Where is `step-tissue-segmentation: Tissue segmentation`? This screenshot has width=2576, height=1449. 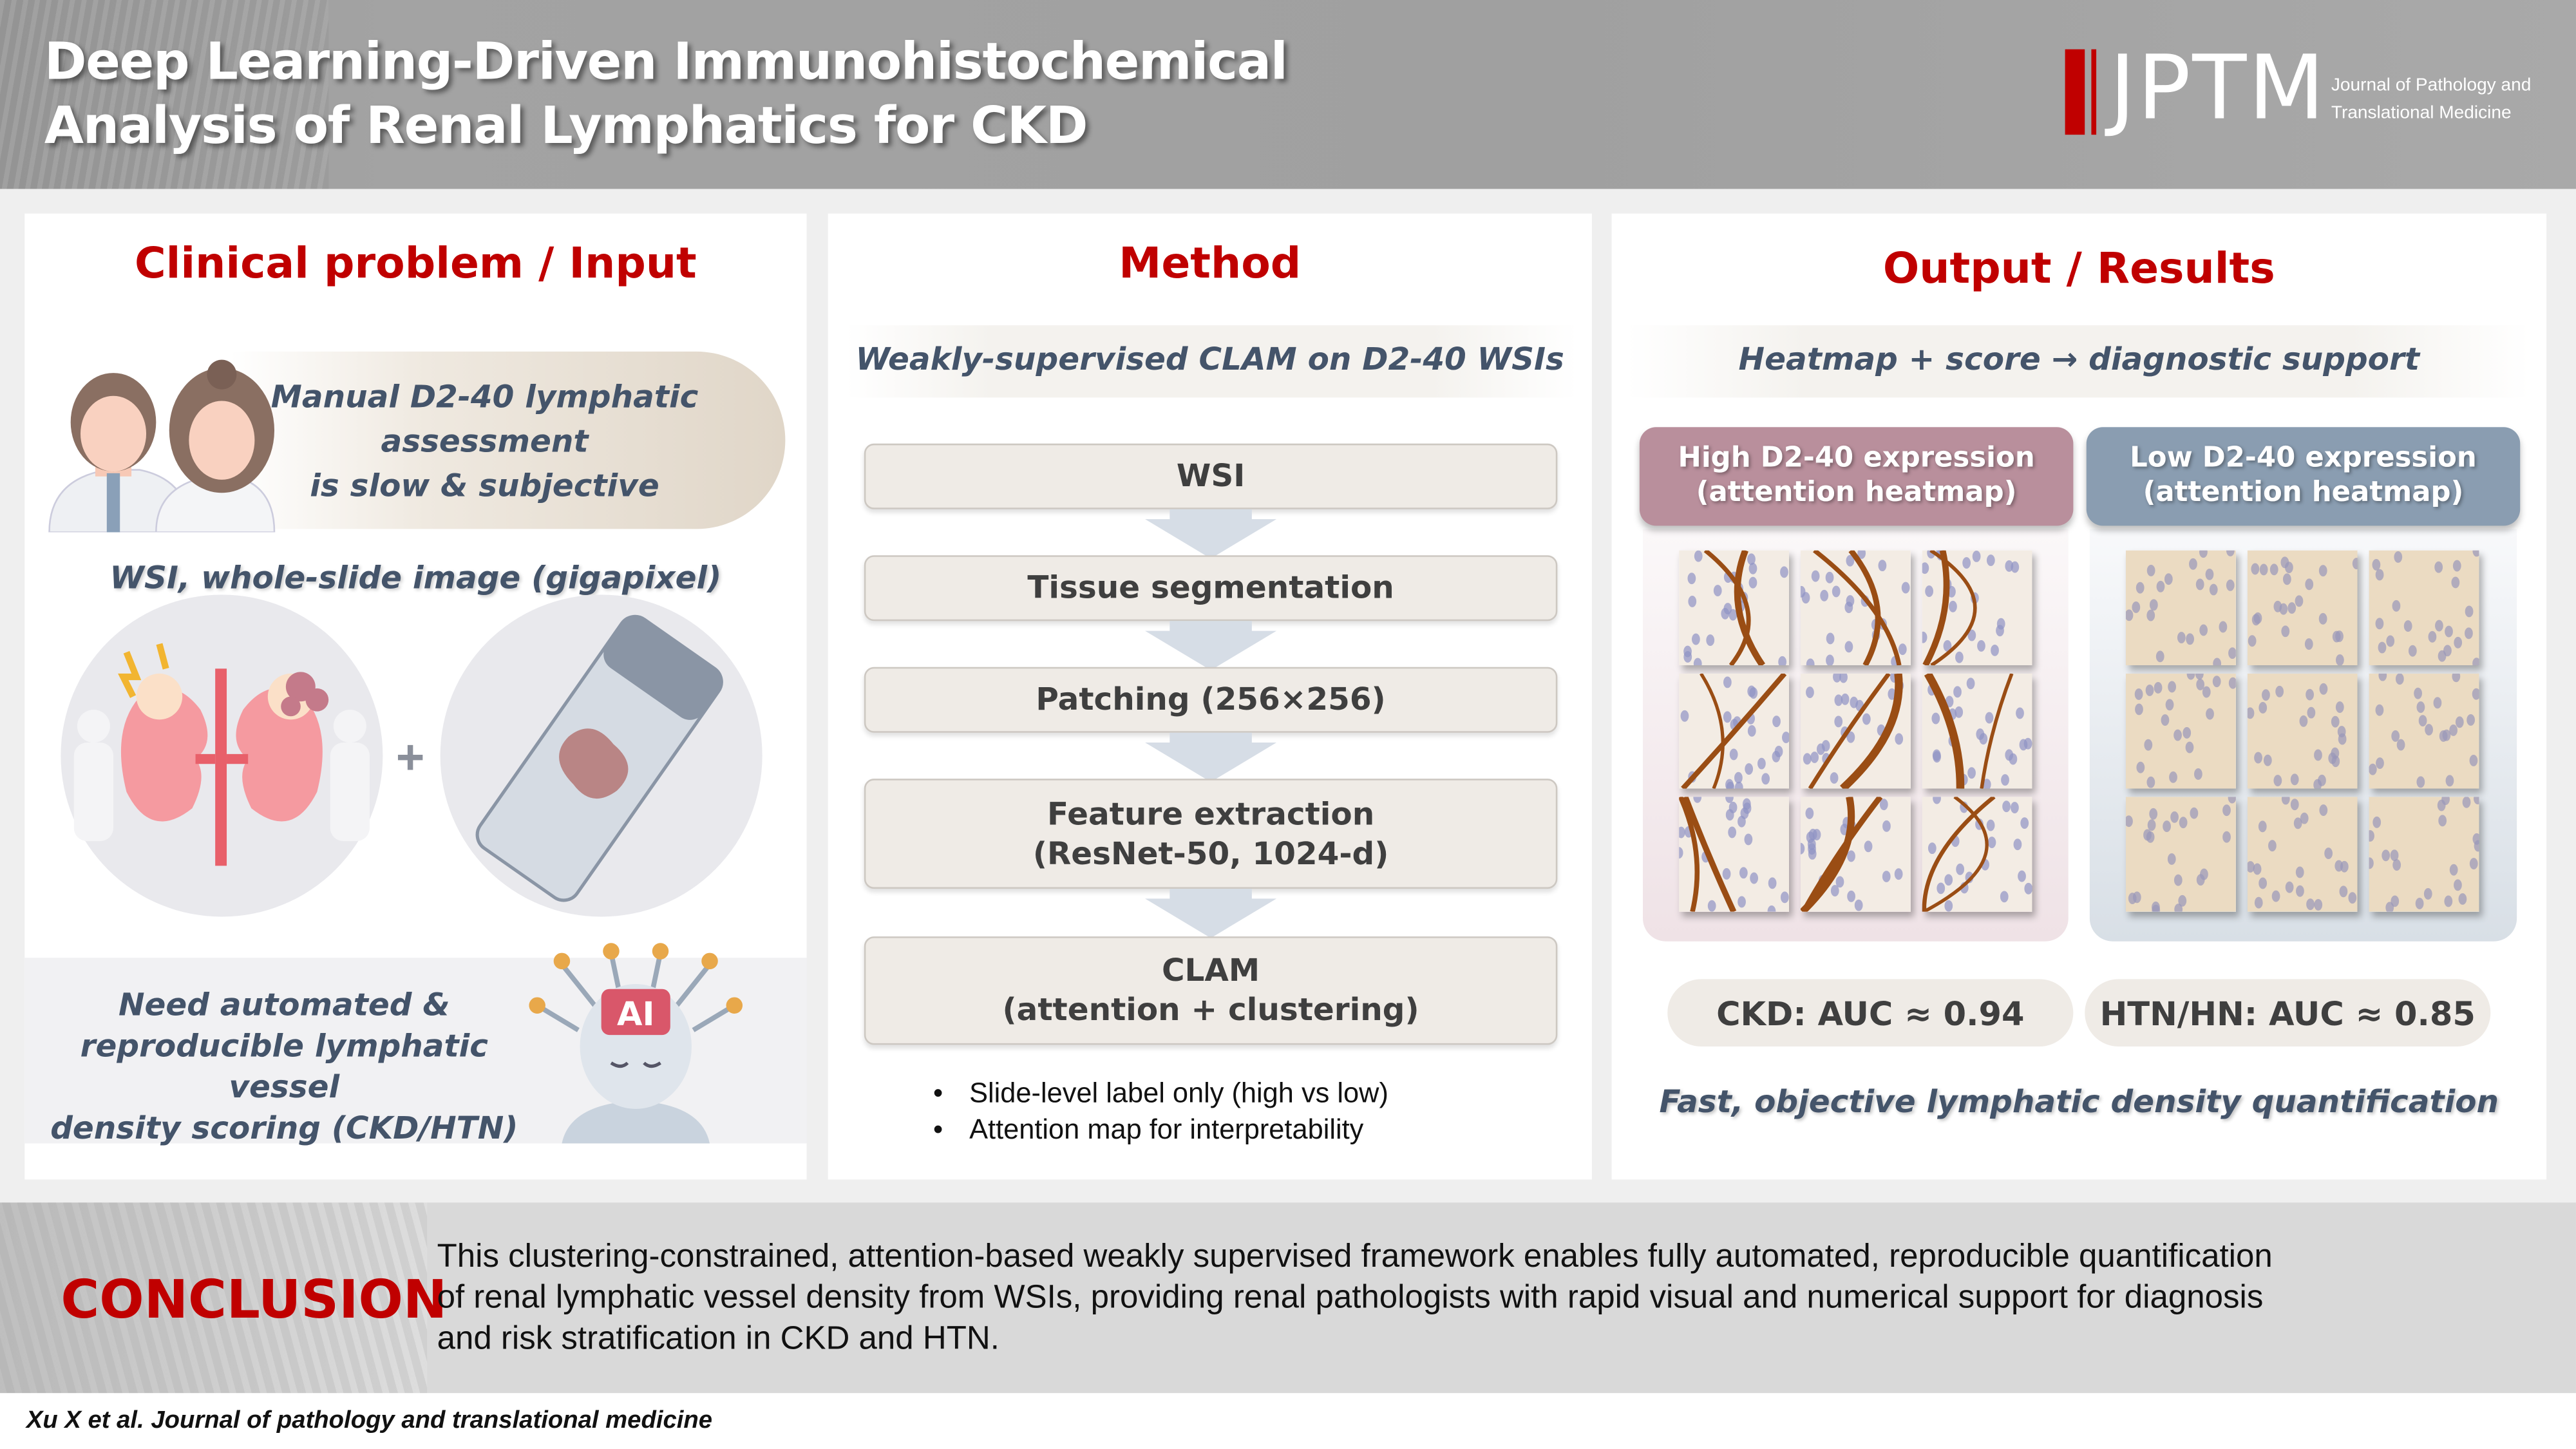
step-tissue-segmentation: Tissue segmentation is located at coordinates (1211, 588).